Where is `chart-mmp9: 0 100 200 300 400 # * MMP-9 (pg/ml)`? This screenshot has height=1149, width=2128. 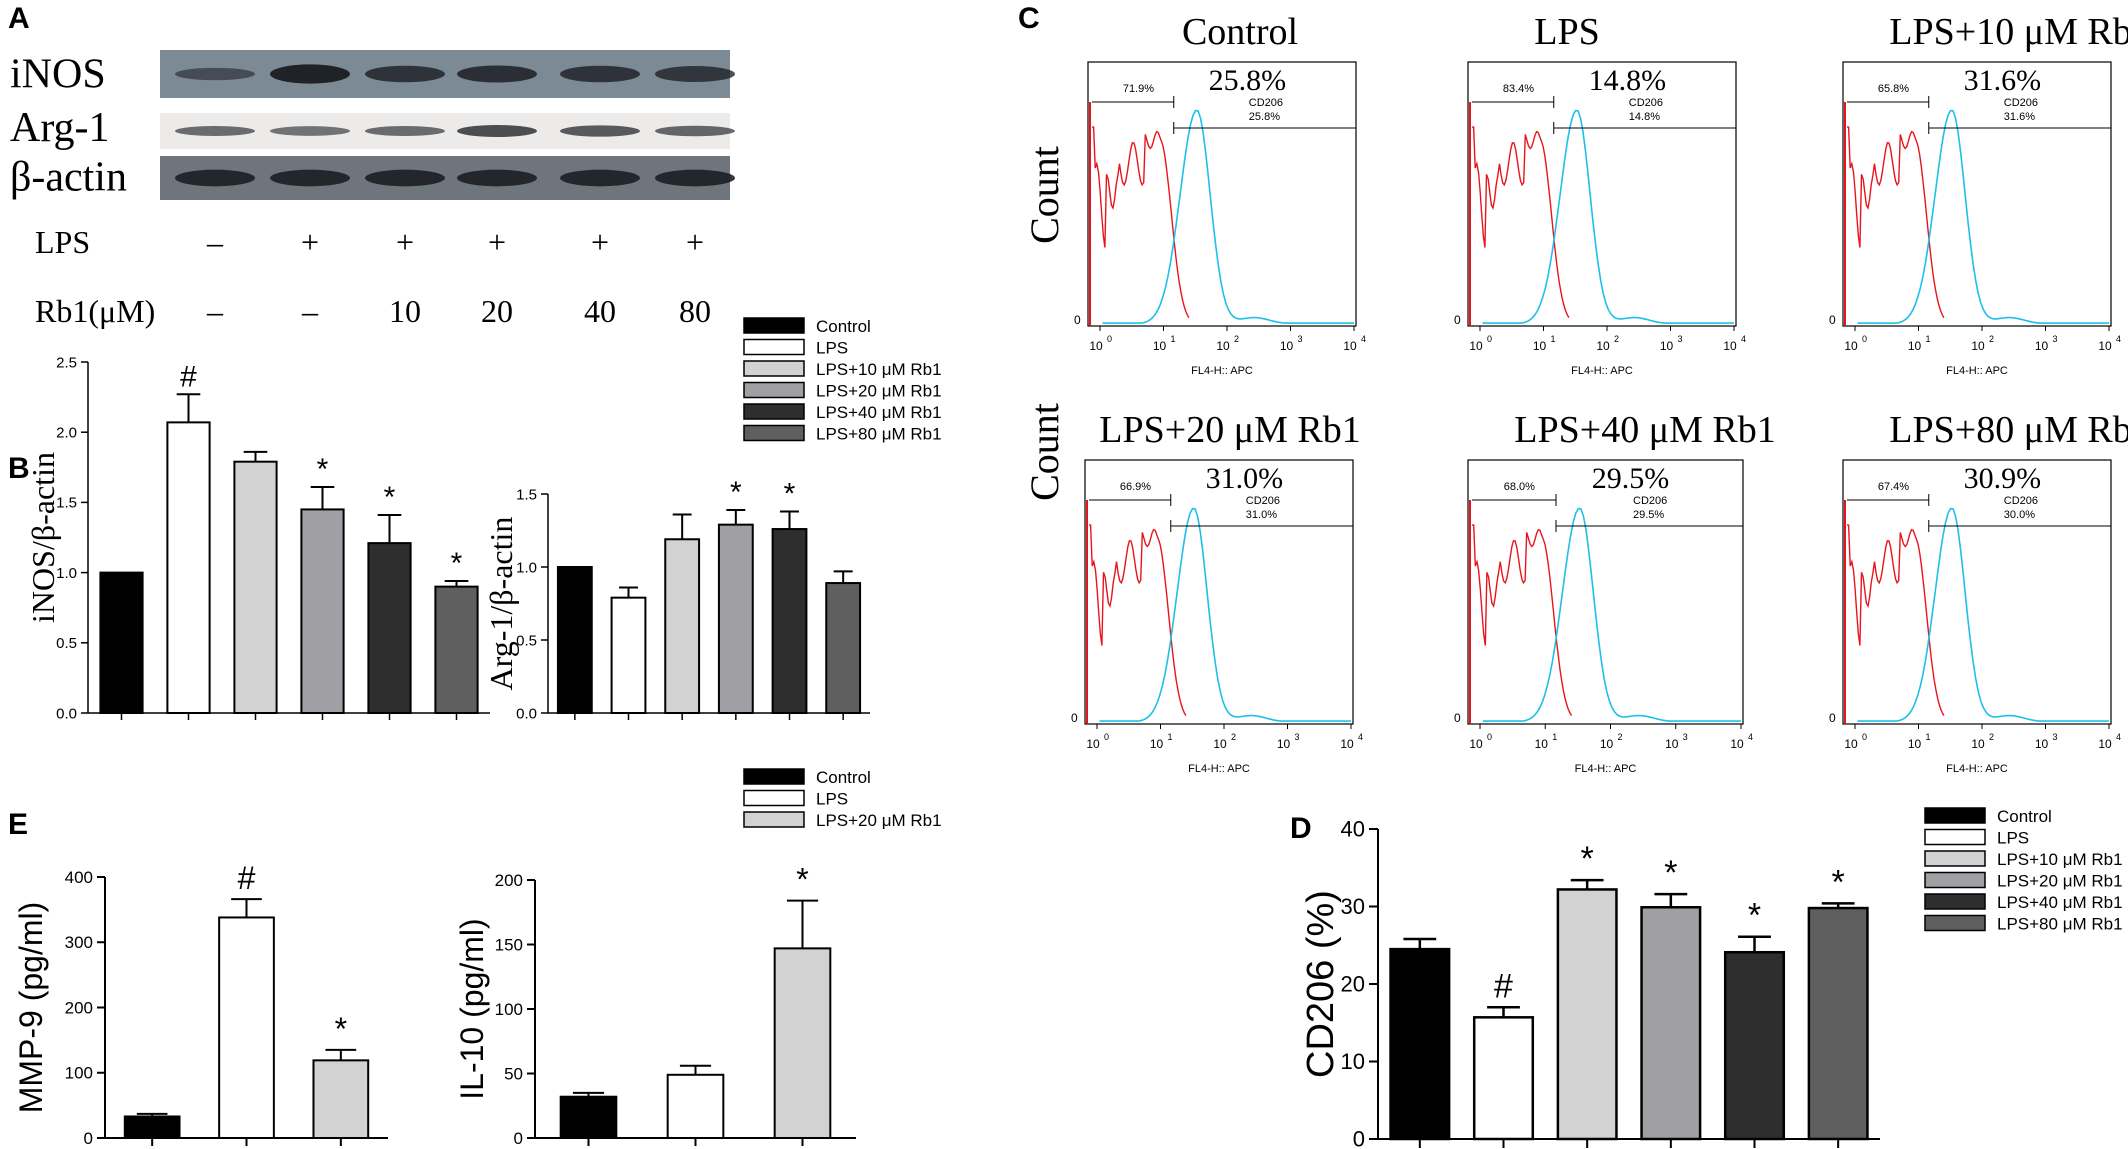
chart-mmp9: 0 100 200 300 400 # * MMP-9 (pg/ml) is located at coordinates (200, 1004).